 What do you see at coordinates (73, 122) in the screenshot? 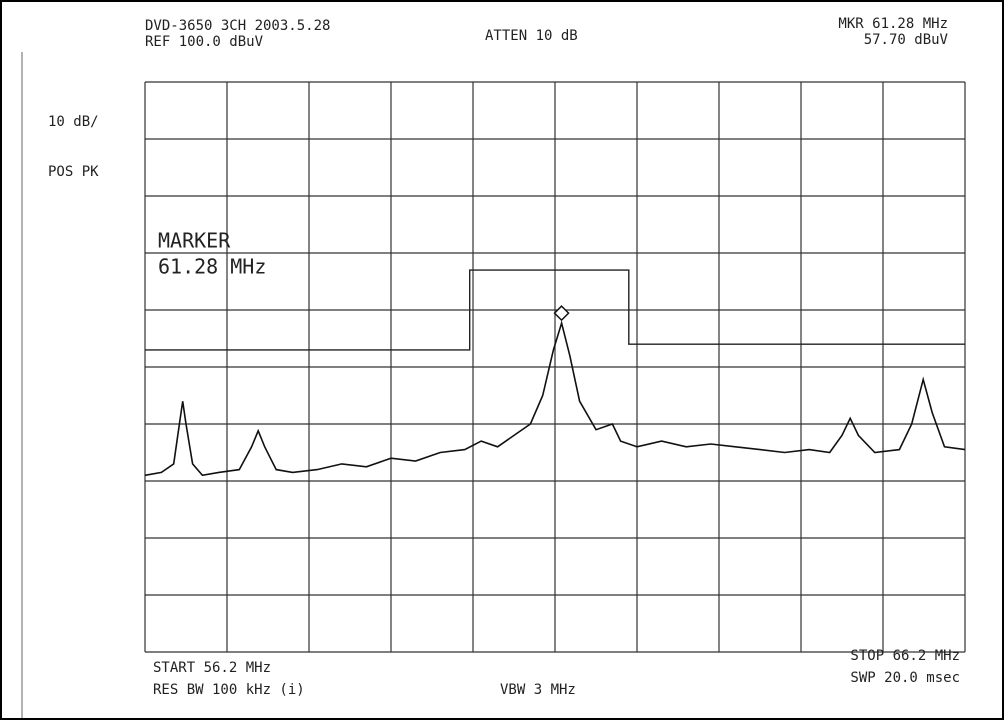
I see `scale: 10 dB/` at bounding box center [73, 122].